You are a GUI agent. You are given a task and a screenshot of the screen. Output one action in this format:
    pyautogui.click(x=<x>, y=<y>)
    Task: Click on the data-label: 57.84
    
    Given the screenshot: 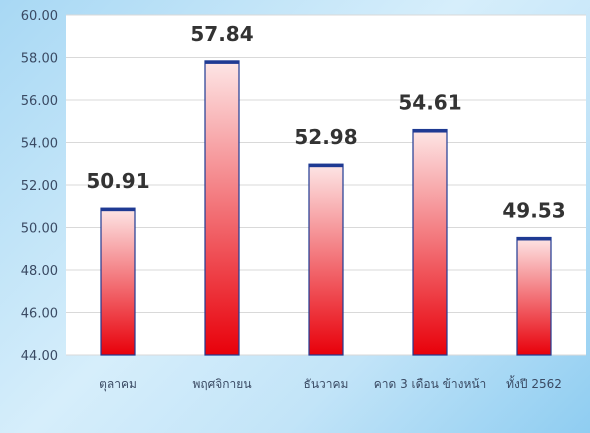 What is the action you would take?
    pyautogui.click(x=221, y=34)
    